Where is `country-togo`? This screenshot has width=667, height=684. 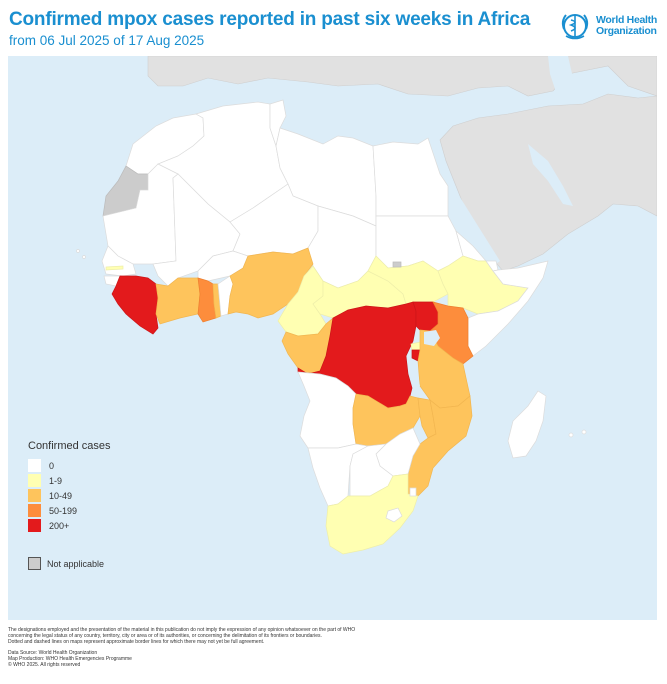
country-togo is located at coordinates (217, 301).